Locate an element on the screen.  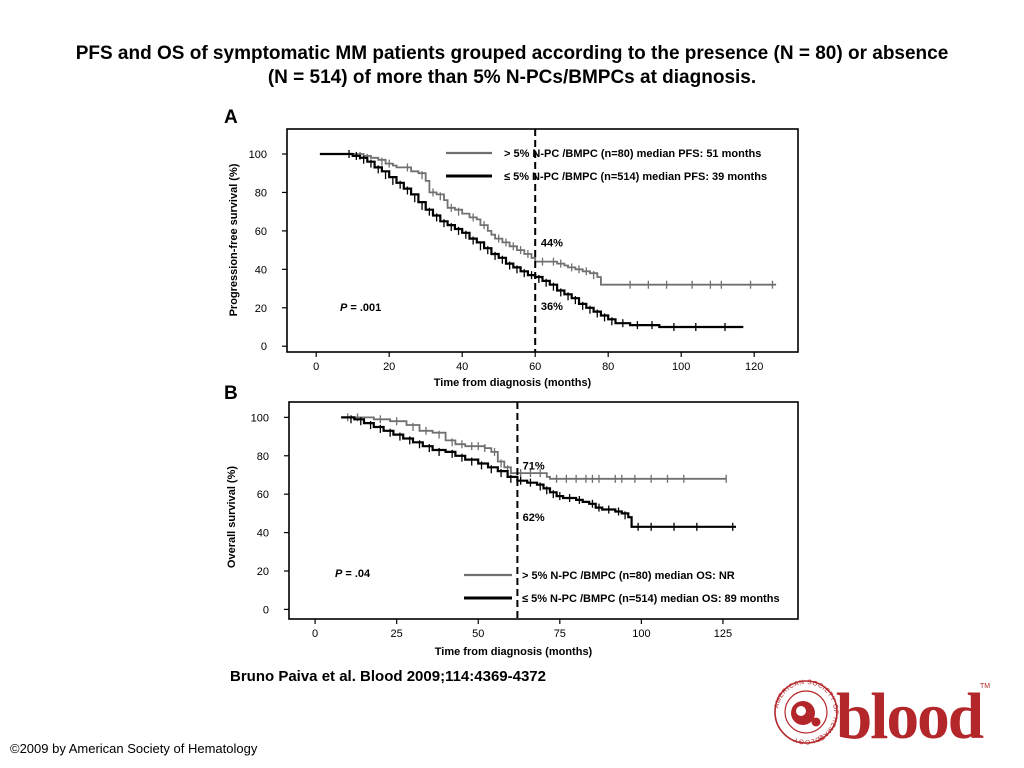
panel-a-y-tick-label: 0 is located at coordinates (264, 347).